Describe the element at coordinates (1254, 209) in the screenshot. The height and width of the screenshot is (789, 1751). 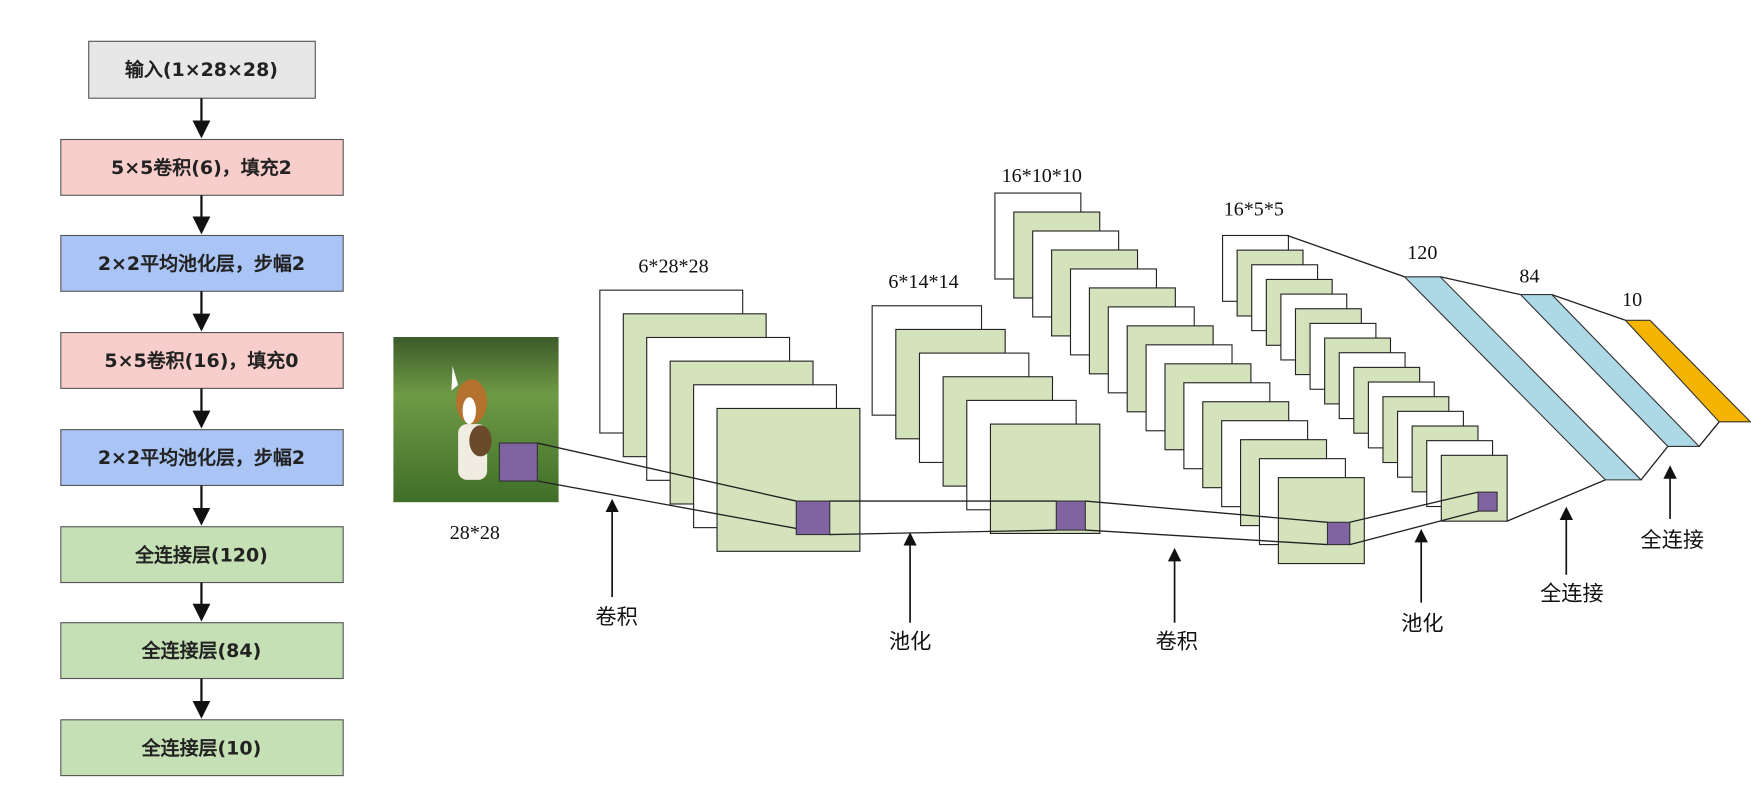
I see `dim-label: 16*5*5` at that location.